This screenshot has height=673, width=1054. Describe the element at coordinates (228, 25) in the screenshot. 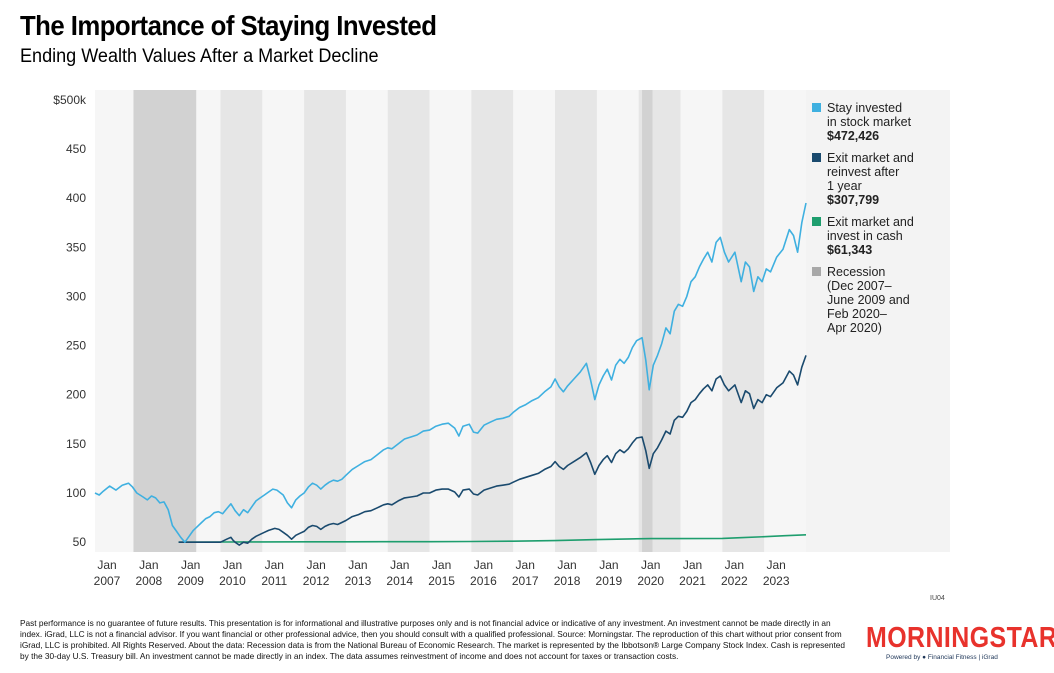

I see `page-title: The Importance of Staying Invested` at that location.